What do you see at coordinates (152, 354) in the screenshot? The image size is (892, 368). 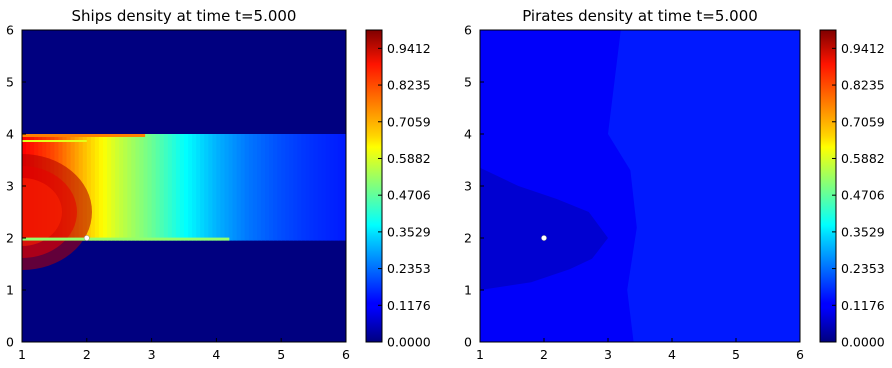 I see `ships-xtick-label: 3` at bounding box center [152, 354].